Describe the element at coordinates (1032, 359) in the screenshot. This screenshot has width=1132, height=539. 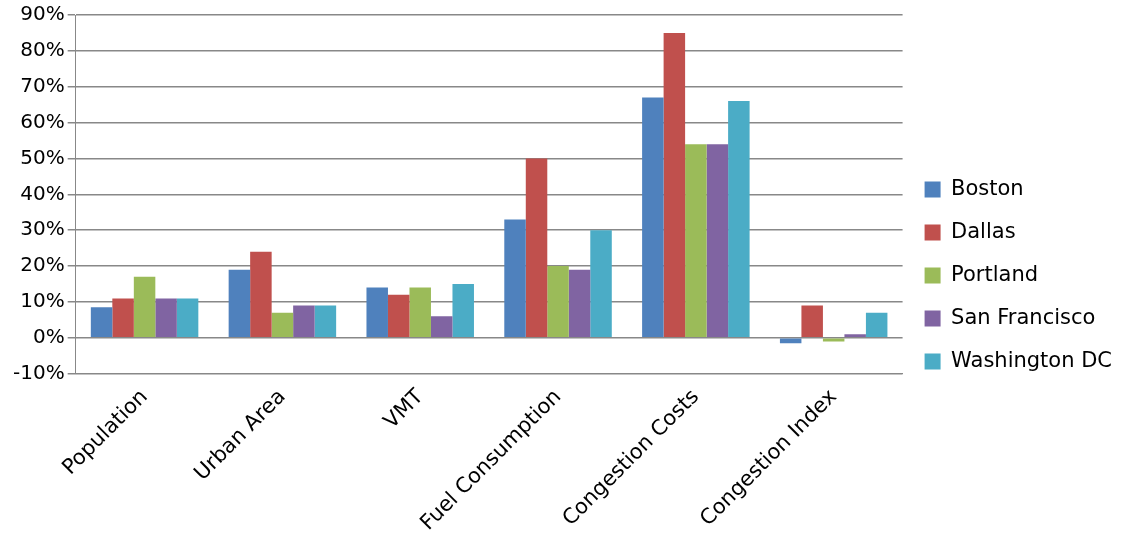
I see `legend-label: Washington DC` at that location.